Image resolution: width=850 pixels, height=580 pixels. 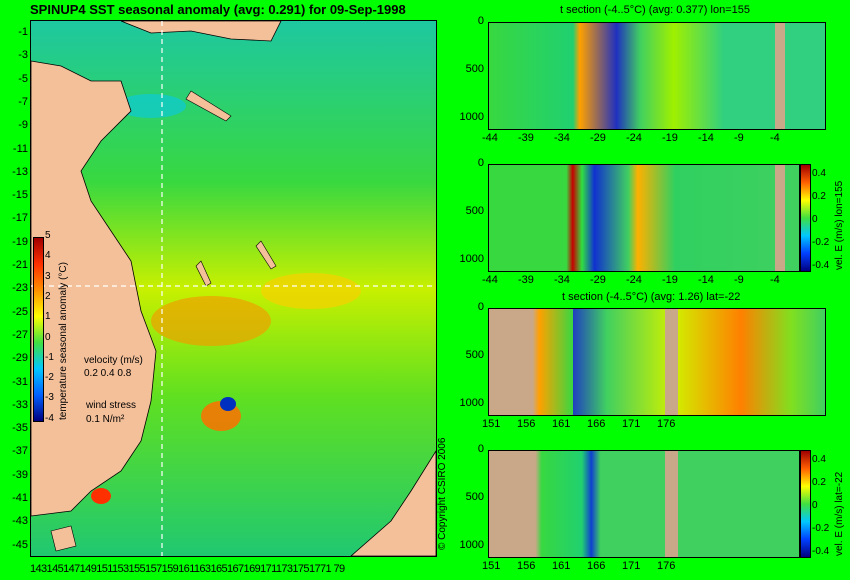 I want to click on map-y-tick-label: -15, so click(x=20, y=195).